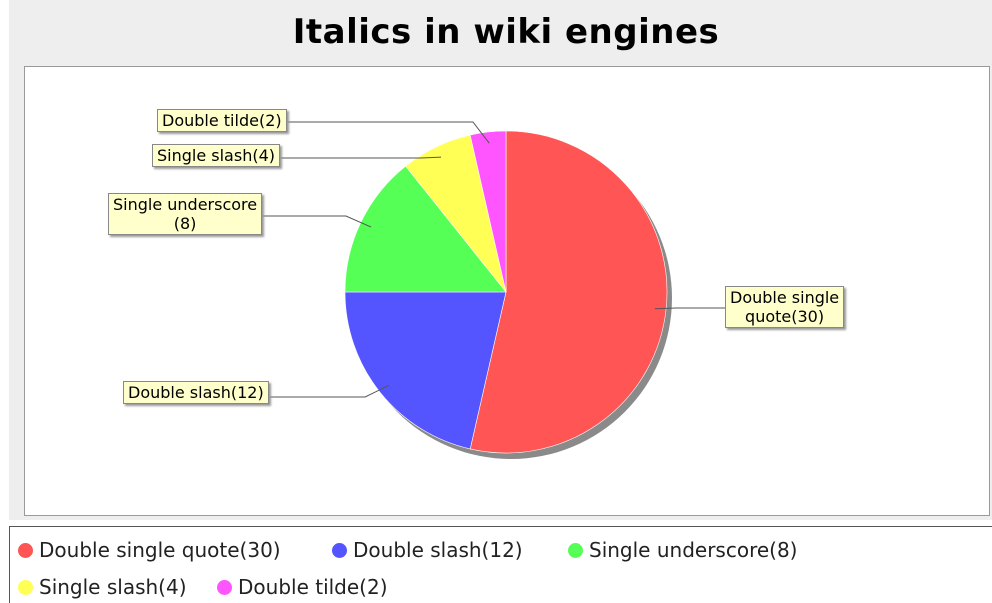 This screenshot has width=992, height=603. I want to click on slice-label-double-single-quote: Double single quote(30), so click(785, 307).